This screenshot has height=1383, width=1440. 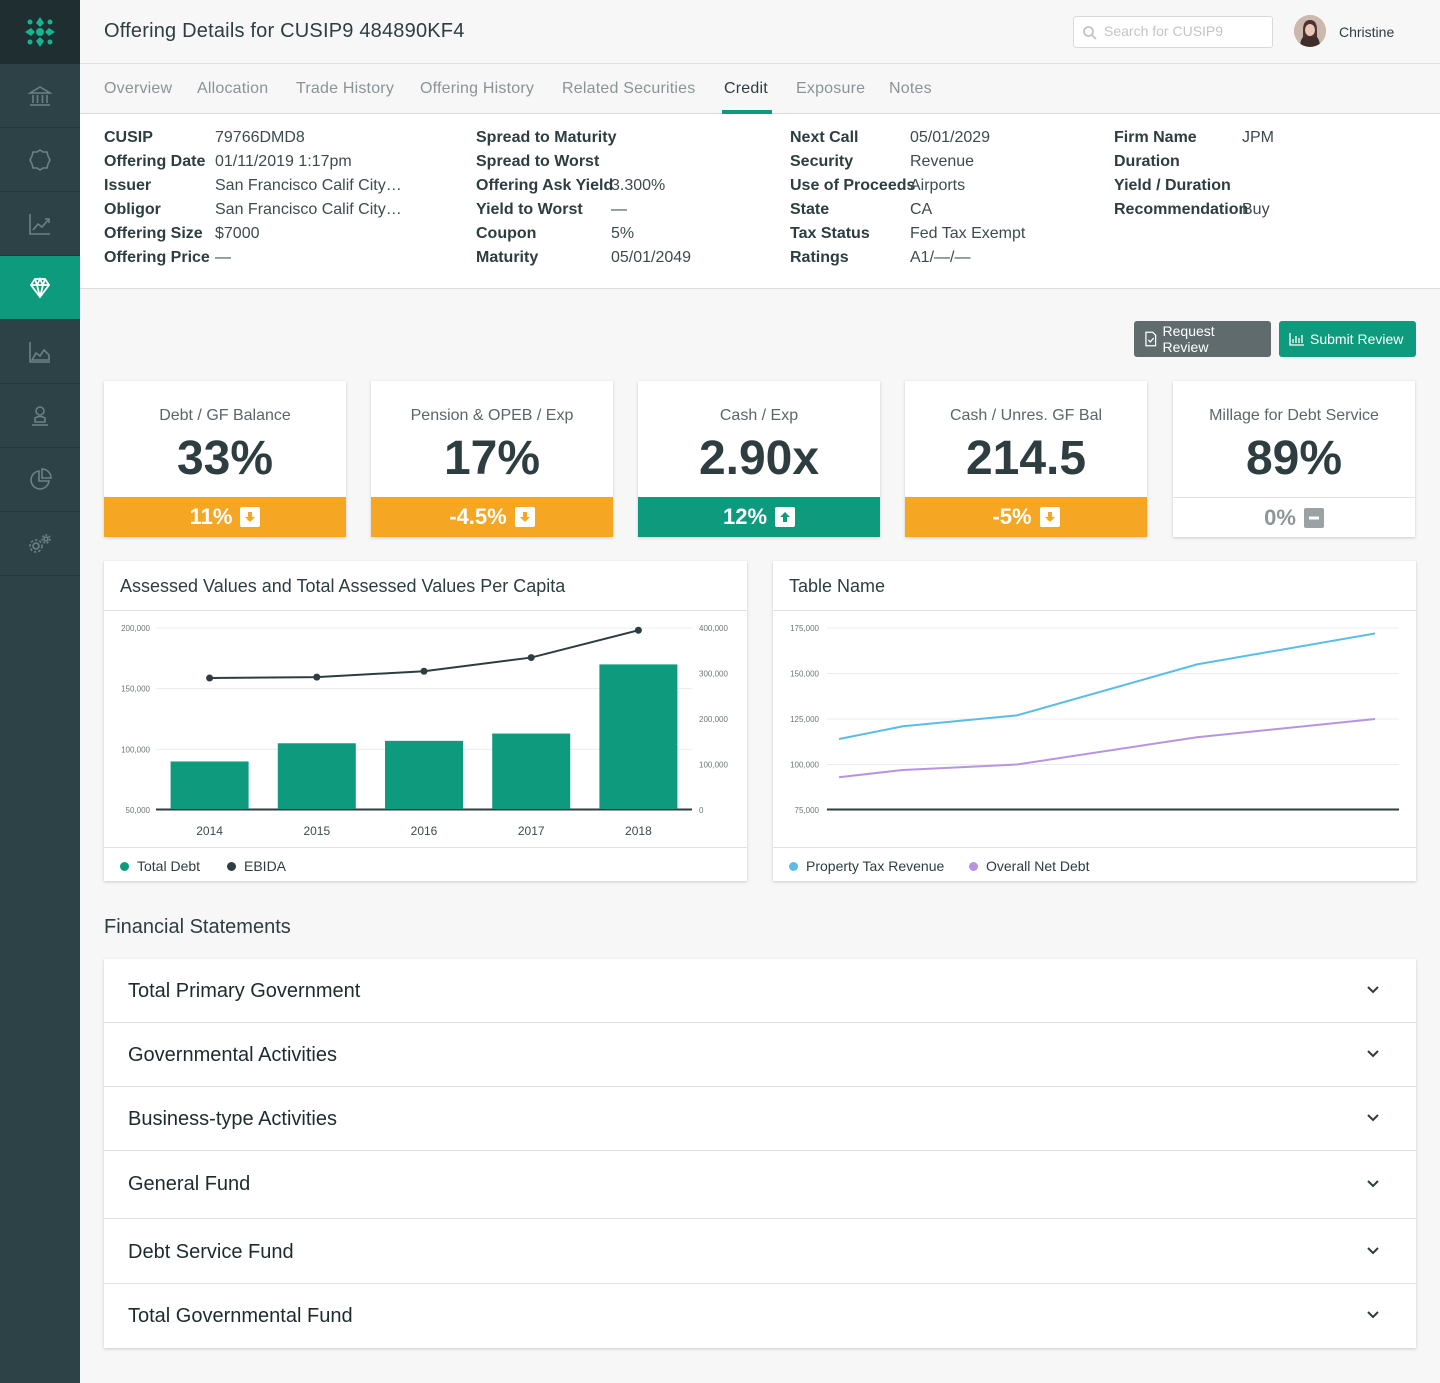 I want to click on request-review-button: Request Review, so click(x=1202, y=339).